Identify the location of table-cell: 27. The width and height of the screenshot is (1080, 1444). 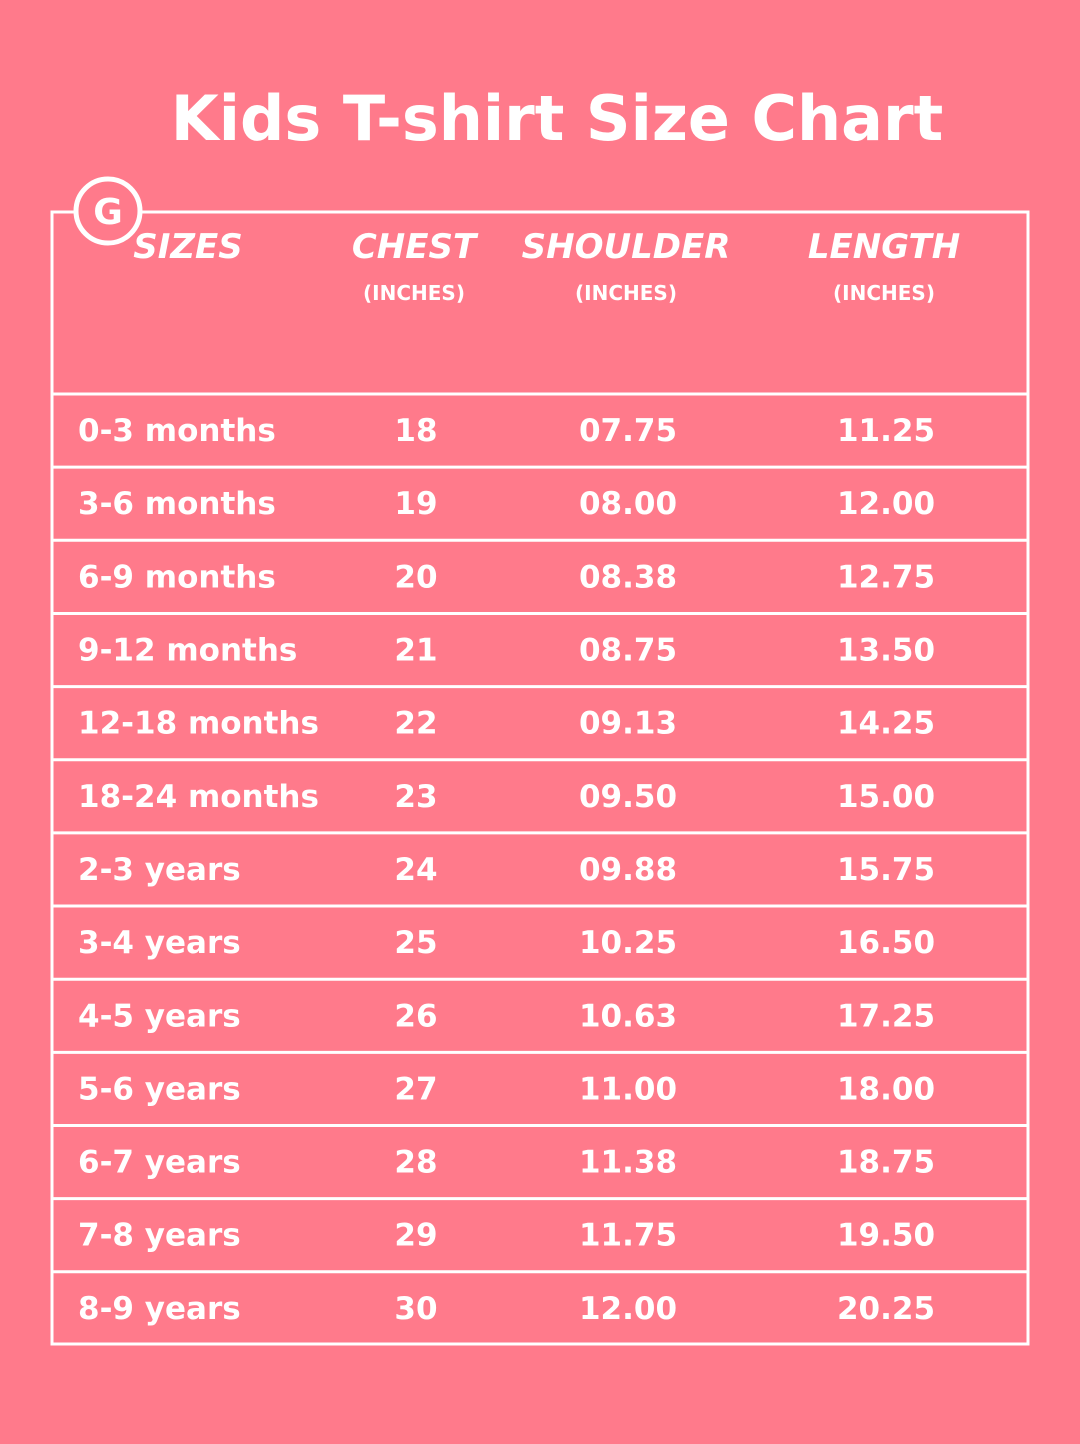
(415, 1089).